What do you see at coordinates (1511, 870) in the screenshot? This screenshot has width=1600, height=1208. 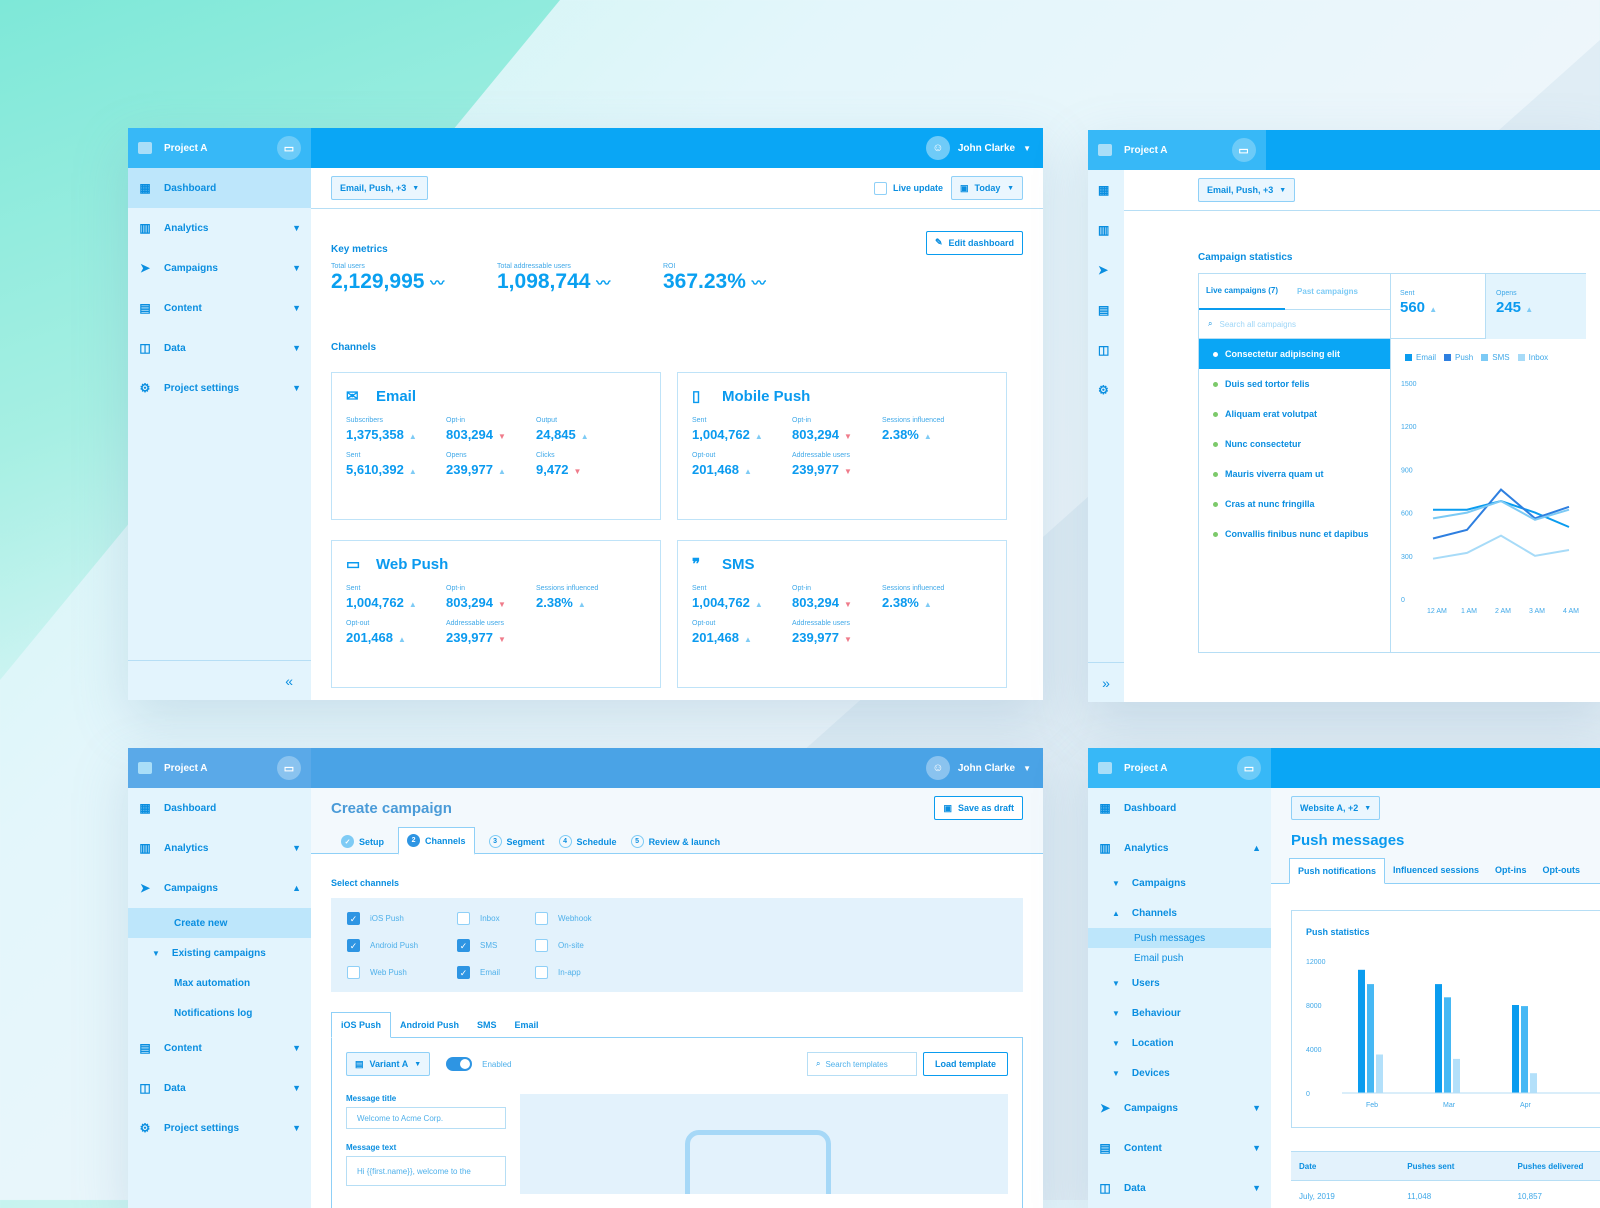 I see `tab-opt-ins: Opt-ins` at bounding box center [1511, 870].